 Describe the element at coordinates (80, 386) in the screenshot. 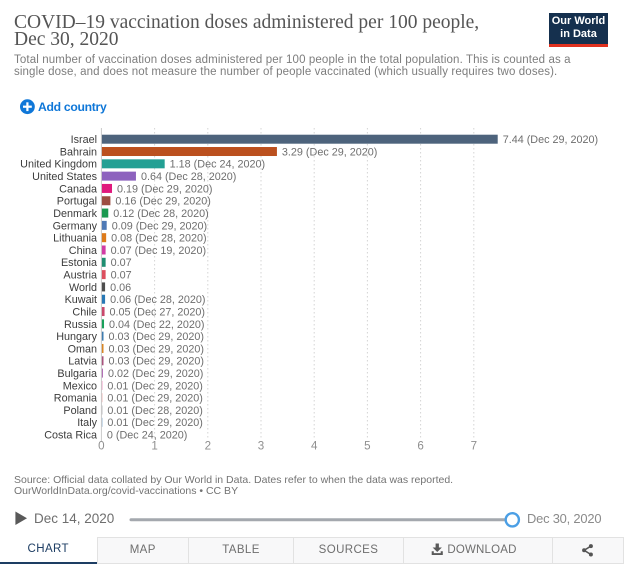

I see `svg-text: Mexico` at that location.